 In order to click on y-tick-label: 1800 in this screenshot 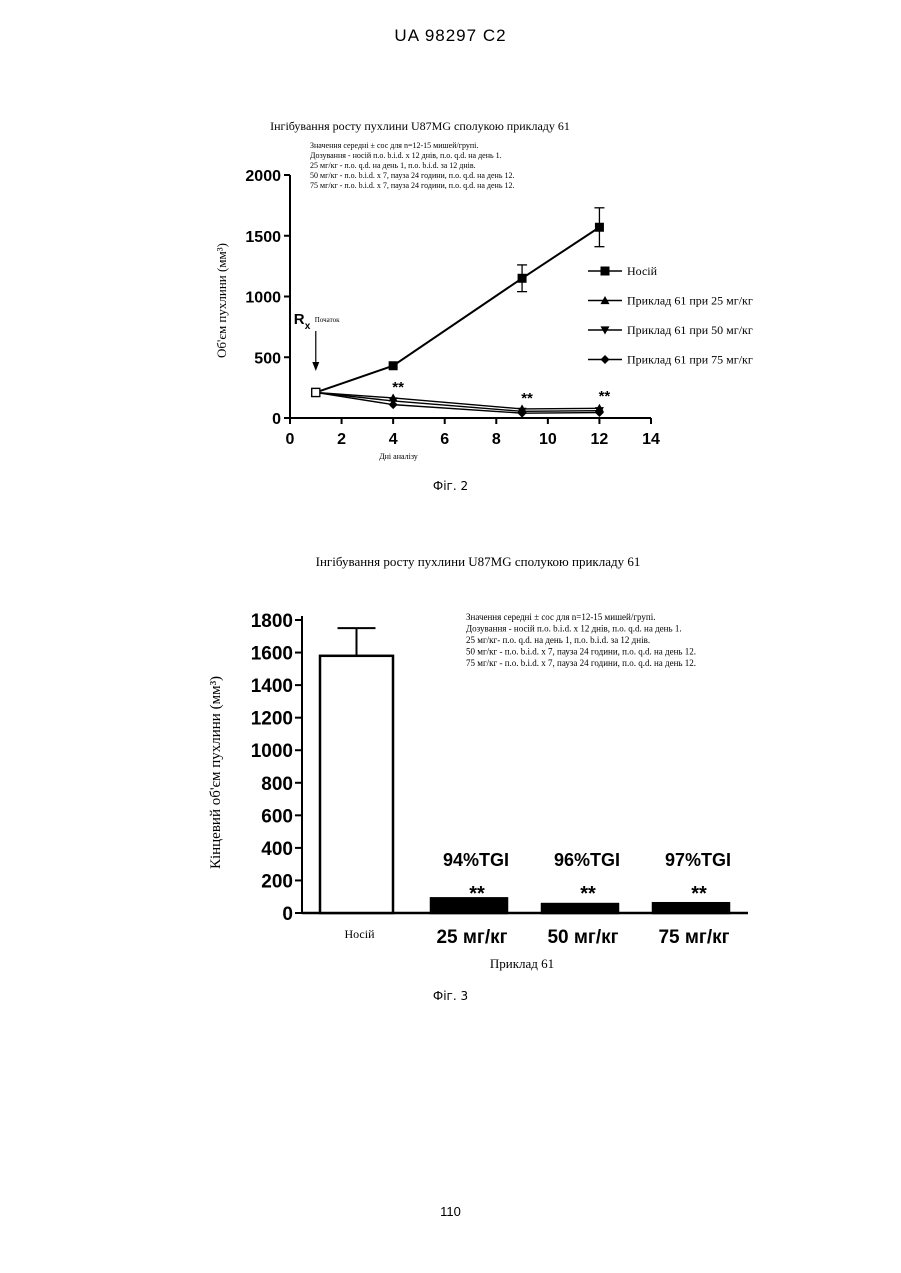, I will do `click(272, 621)`.